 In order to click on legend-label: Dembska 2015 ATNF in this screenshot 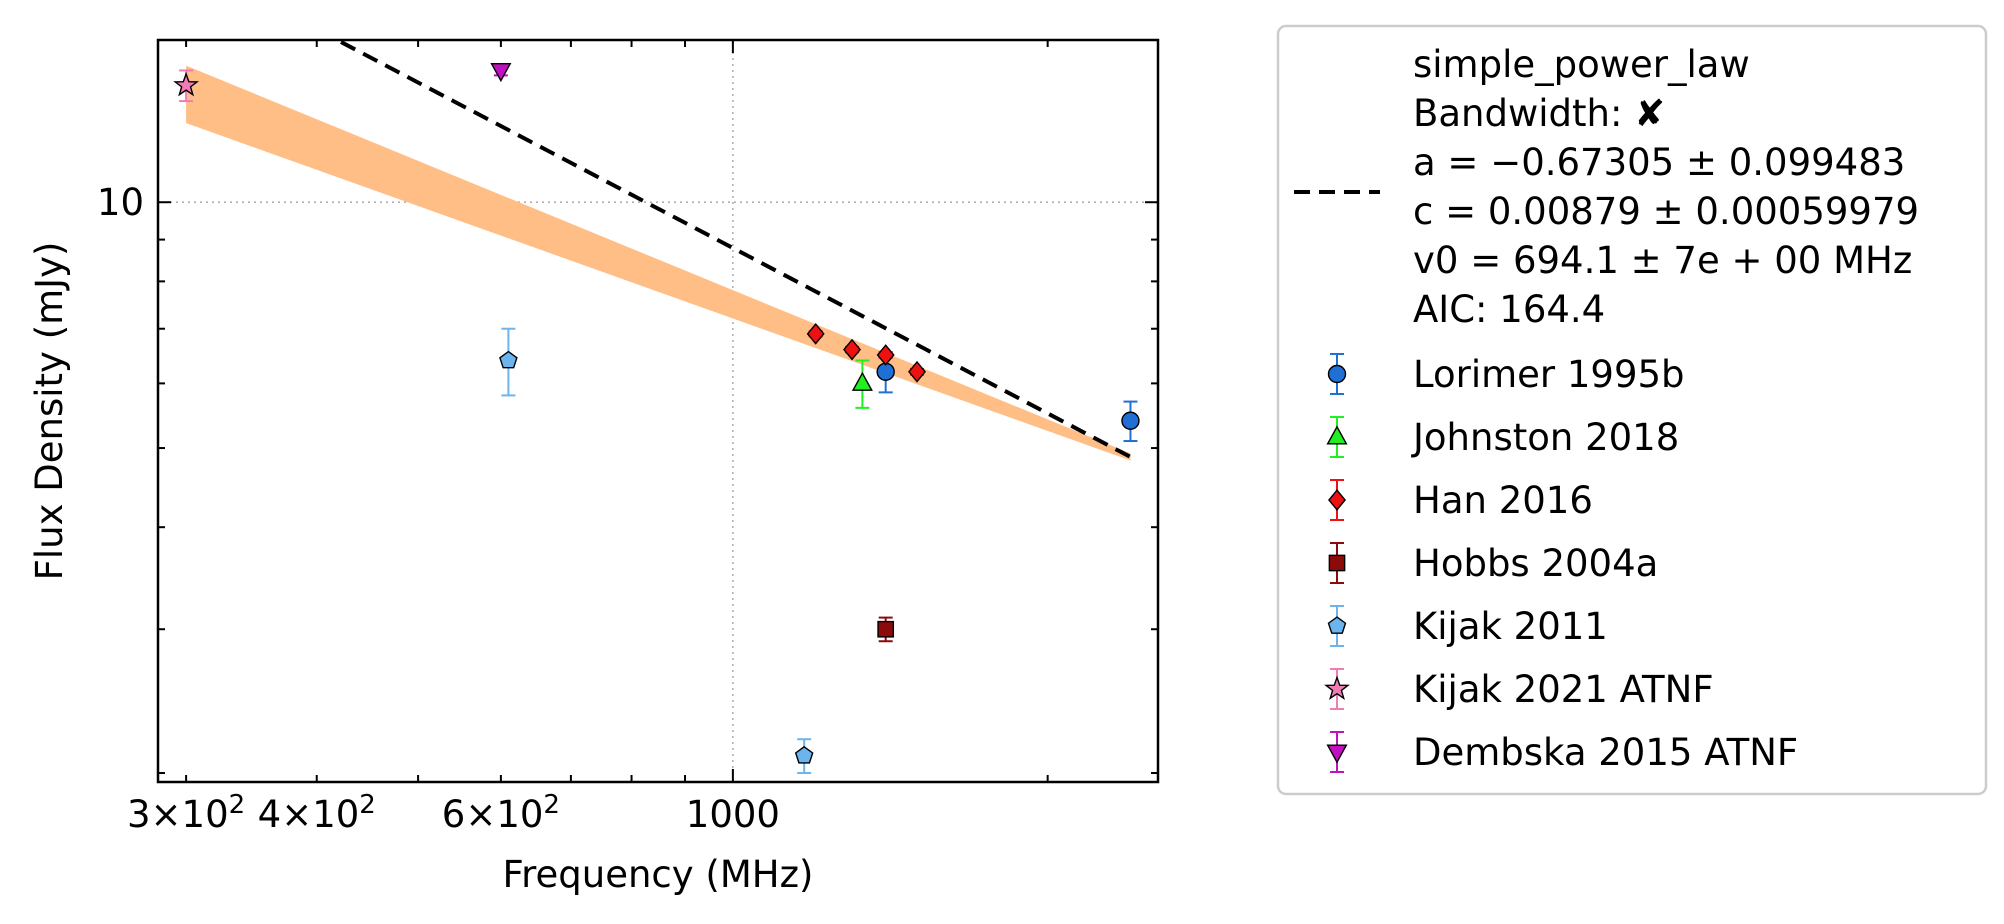, I will do `click(1605, 752)`.